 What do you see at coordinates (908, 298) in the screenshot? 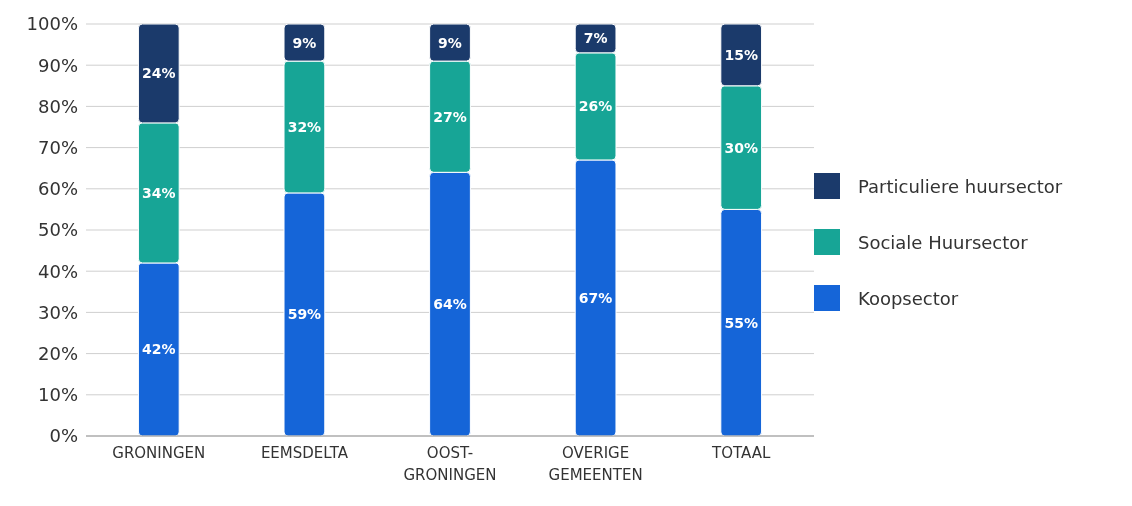
I see `legend-label: Koopsector` at bounding box center [908, 298].